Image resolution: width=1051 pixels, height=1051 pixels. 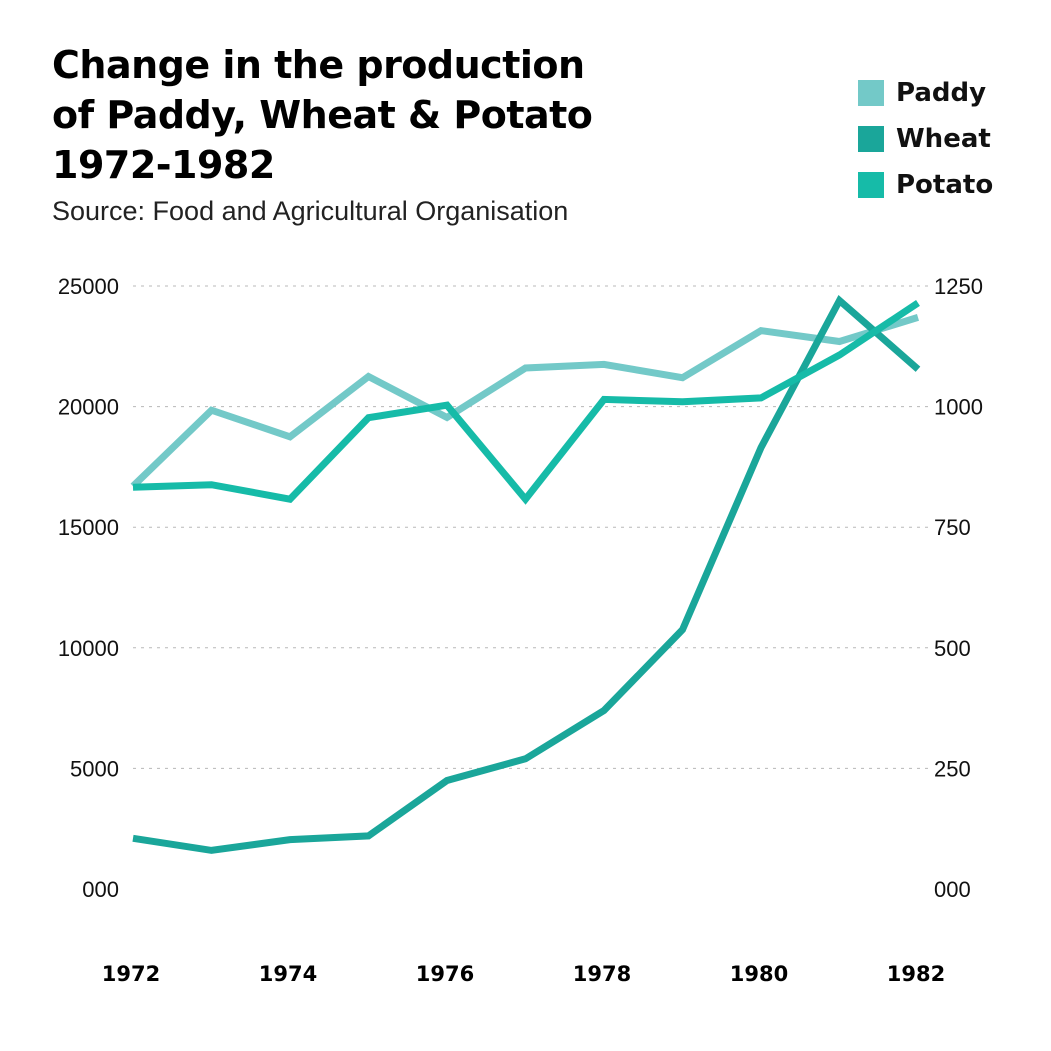 I want to click on legend-swatch-wheat, so click(x=871, y=139).